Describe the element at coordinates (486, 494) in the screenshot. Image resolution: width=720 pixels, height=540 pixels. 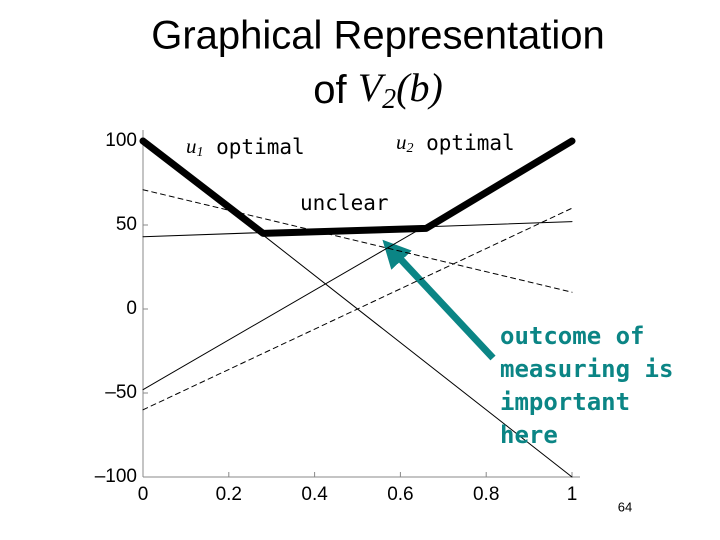
I see `x-tick-label: 0.8` at that location.